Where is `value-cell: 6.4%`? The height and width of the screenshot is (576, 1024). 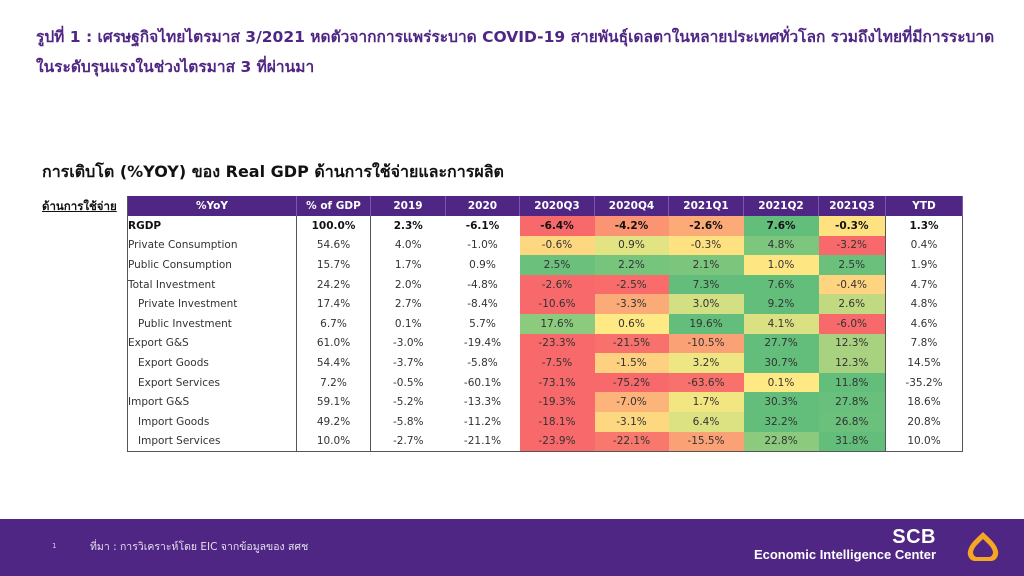 value-cell: 6.4% is located at coordinates (706, 421).